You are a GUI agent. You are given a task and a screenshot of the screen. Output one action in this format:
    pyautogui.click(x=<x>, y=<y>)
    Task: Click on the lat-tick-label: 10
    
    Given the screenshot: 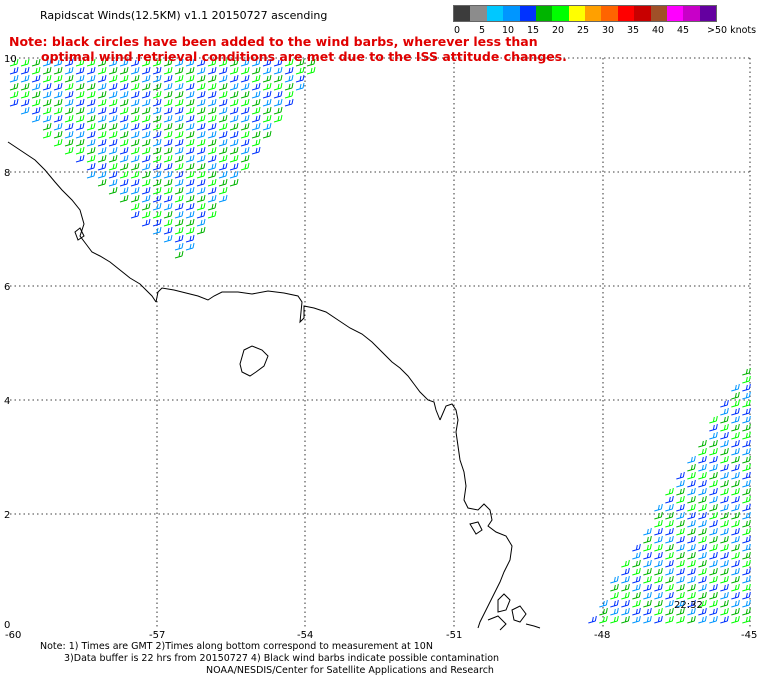 What is the action you would take?
    pyautogui.click(x=10, y=59)
    